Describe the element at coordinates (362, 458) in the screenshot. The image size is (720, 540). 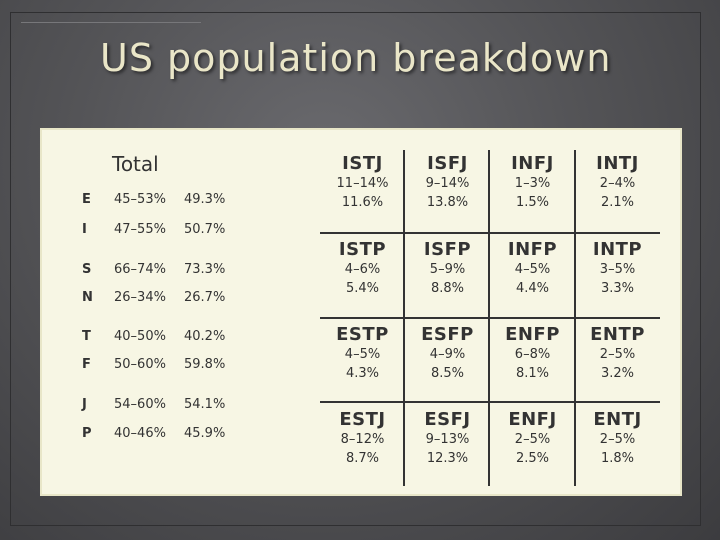
I see `type-percent: 8.7%` at that location.